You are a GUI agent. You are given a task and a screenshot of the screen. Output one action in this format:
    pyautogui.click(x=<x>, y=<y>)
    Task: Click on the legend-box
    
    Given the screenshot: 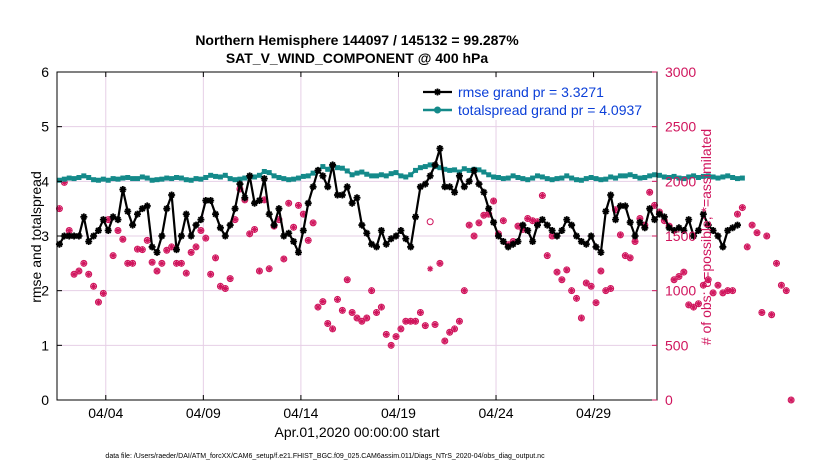 What is the action you would take?
    pyautogui.click(x=535, y=99)
    